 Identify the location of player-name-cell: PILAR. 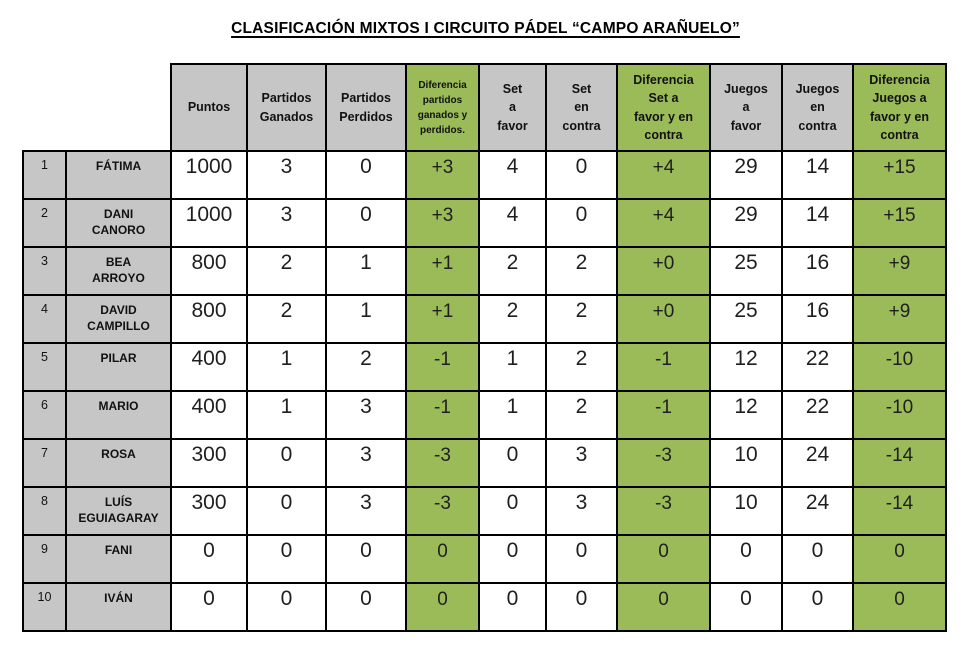
(118, 367).